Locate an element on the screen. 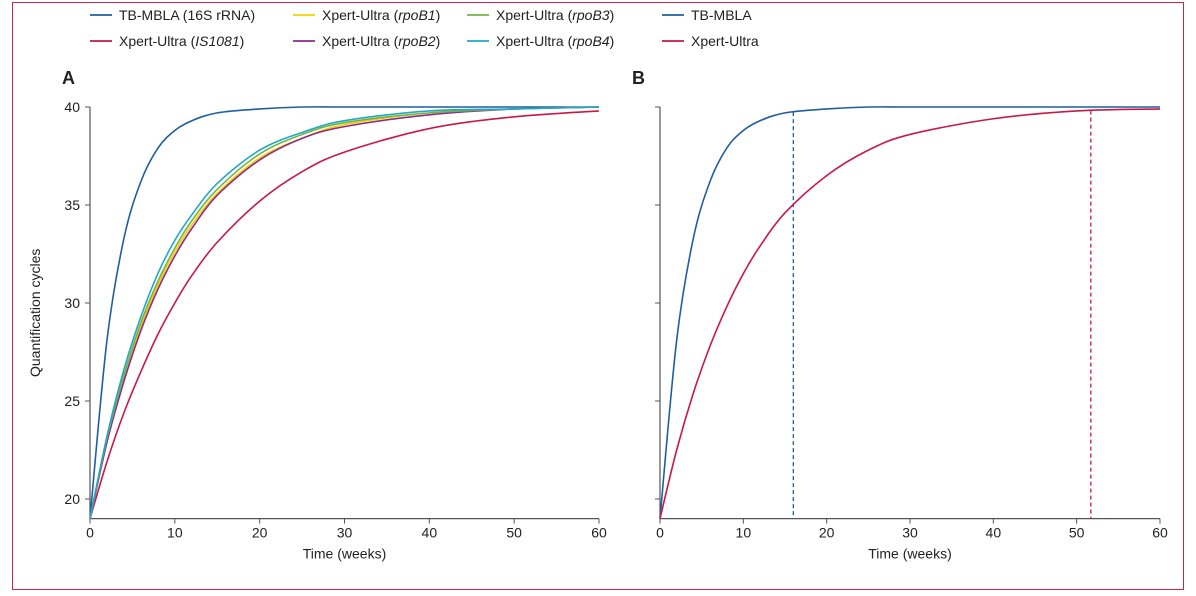 The height and width of the screenshot is (596, 1196). legend-item: Xpert-Ultra (IS1081) is located at coordinates (167, 41).